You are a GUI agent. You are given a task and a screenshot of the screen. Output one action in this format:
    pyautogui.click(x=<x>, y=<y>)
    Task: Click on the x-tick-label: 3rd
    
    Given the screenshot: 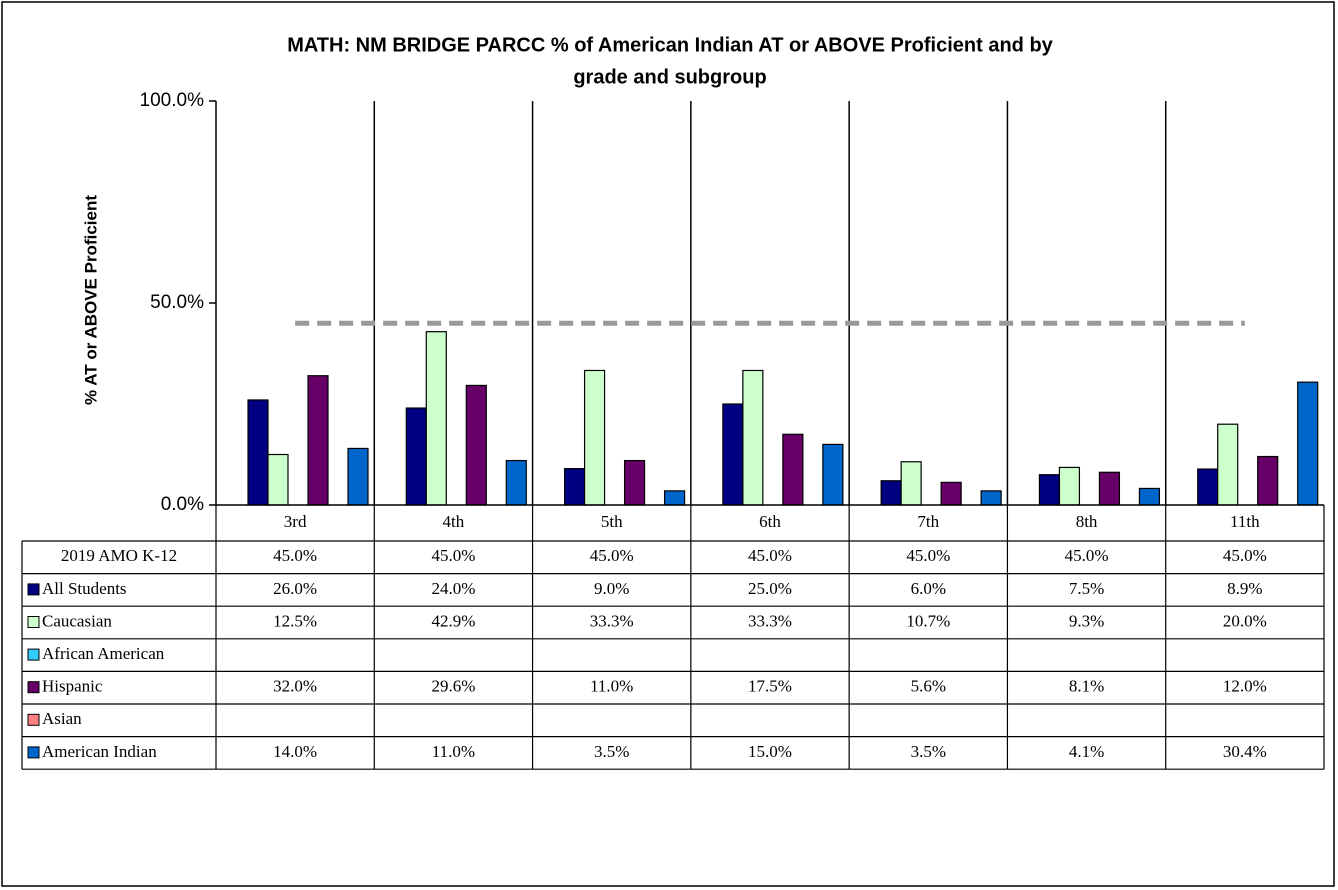 What is the action you would take?
    pyautogui.click(x=295, y=521)
    